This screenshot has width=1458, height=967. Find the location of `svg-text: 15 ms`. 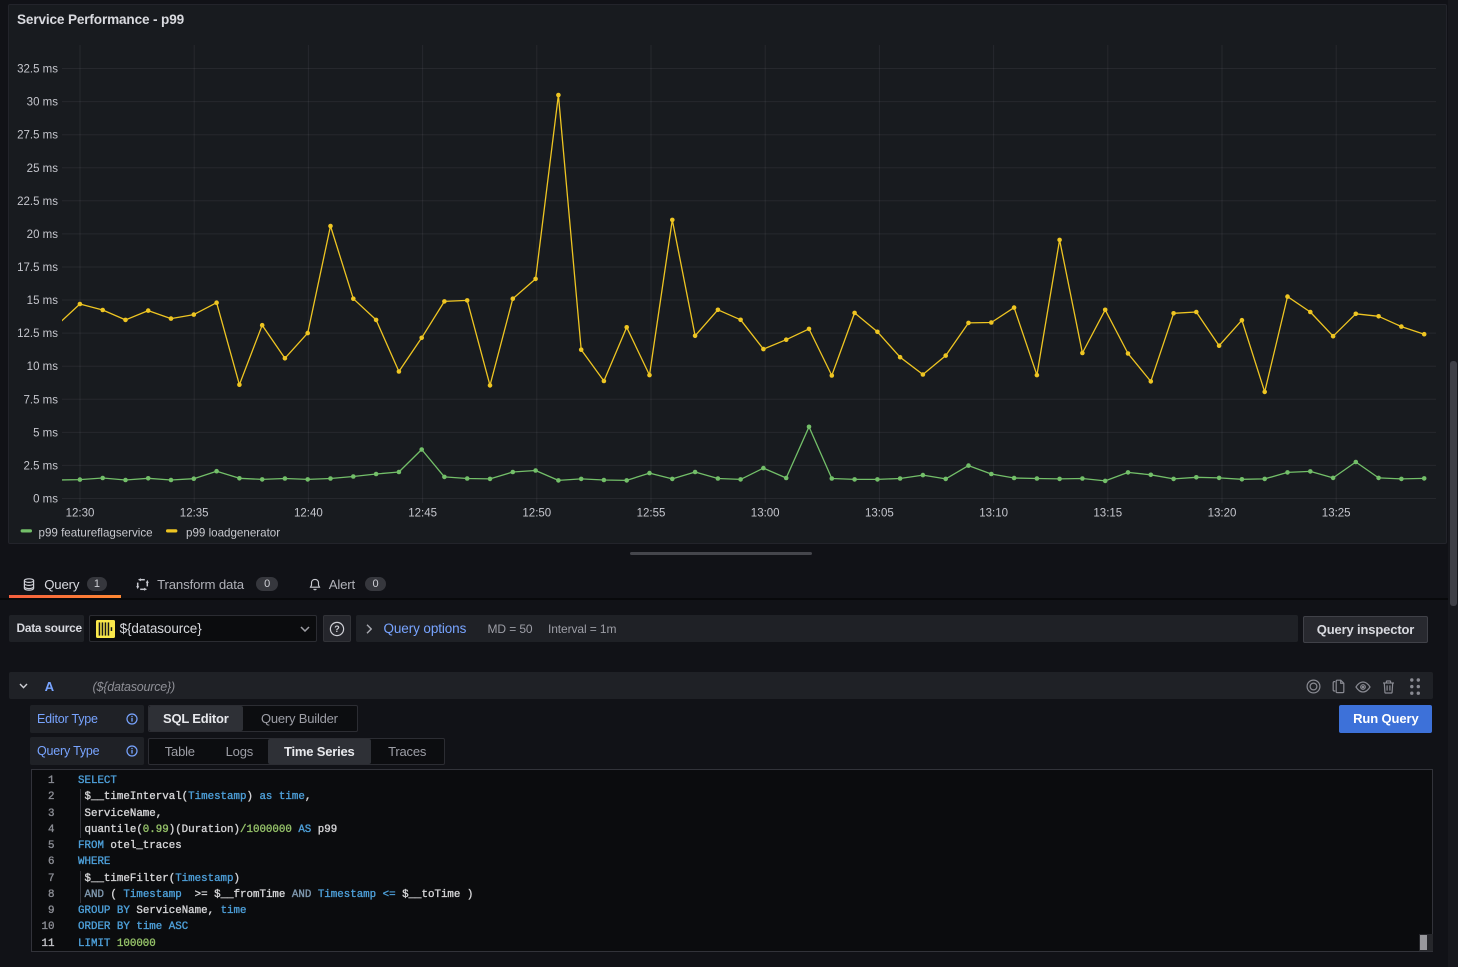

svg-text: 15 ms is located at coordinates (43, 301).